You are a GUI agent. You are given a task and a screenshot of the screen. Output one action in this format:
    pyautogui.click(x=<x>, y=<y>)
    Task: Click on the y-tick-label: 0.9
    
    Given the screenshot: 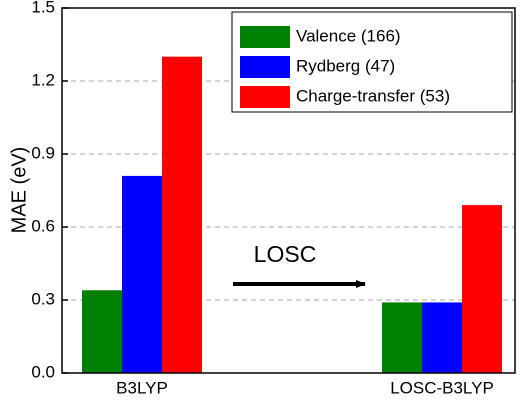 What is the action you would take?
    pyautogui.click(x=43, y=152)
    